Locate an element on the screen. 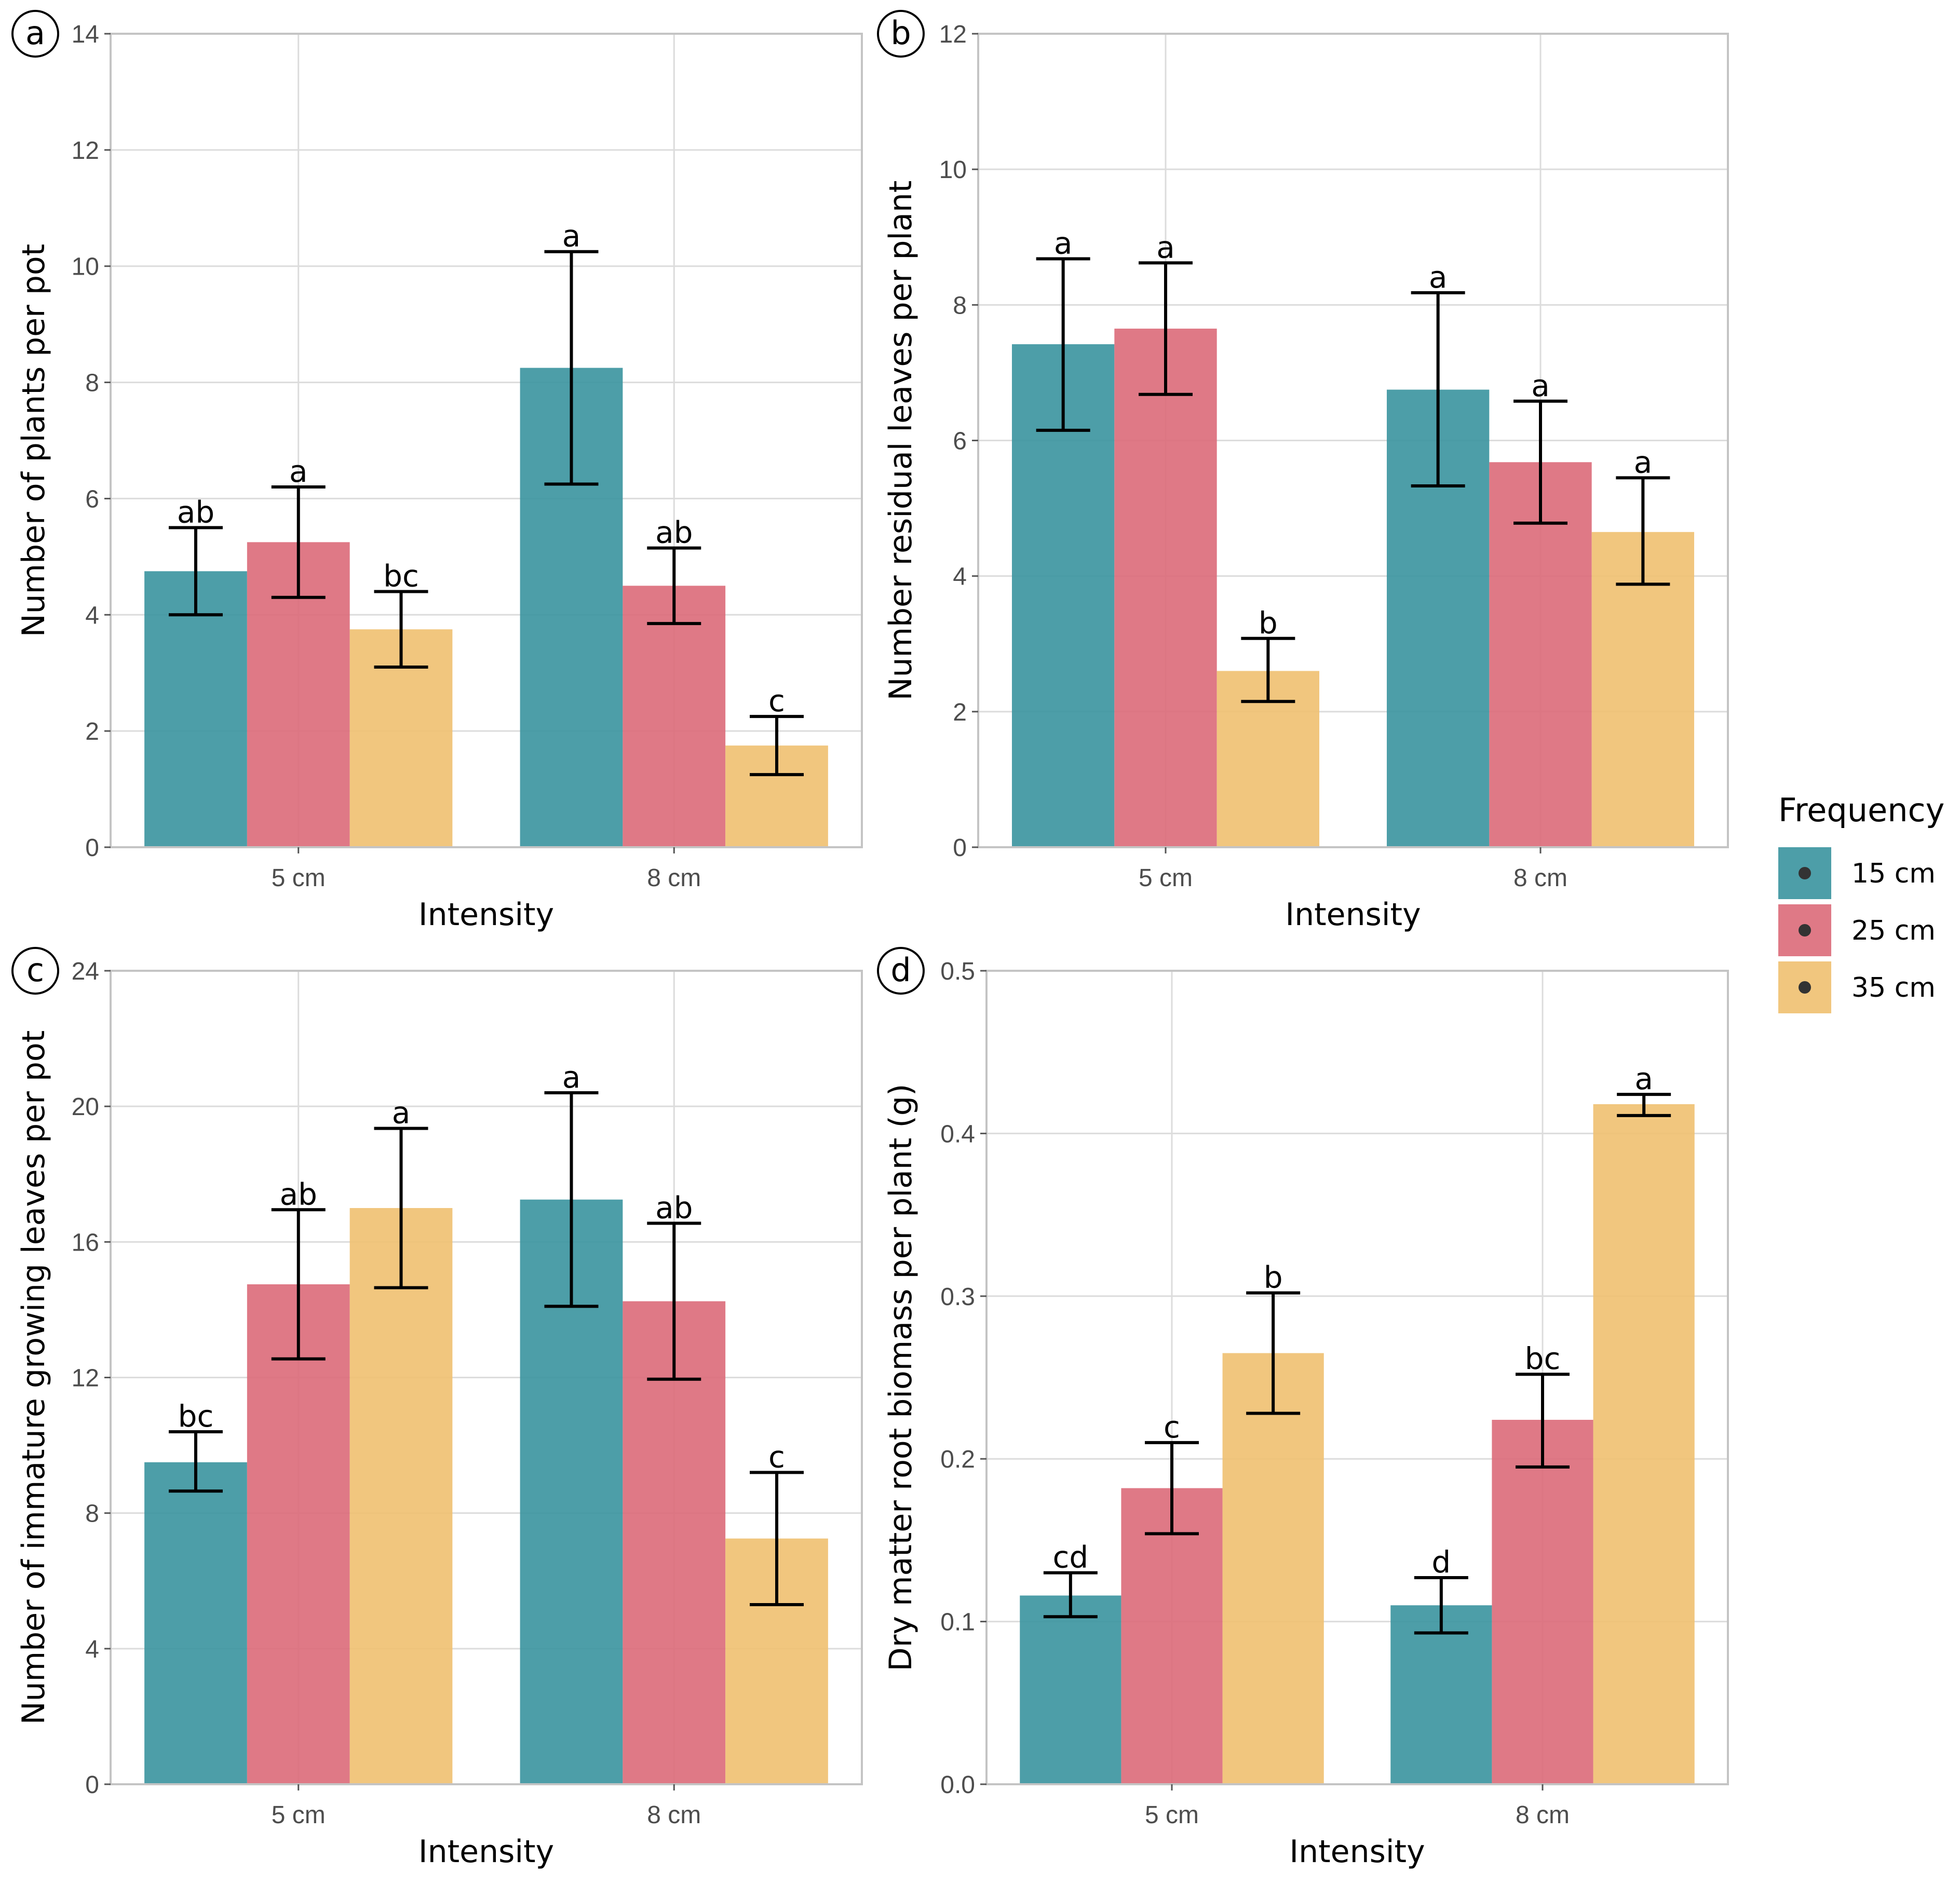 The height and width of the screenshot is (1886, 1960). legend-label-25cm: 25 cm is located at coordinates (1893, 930).